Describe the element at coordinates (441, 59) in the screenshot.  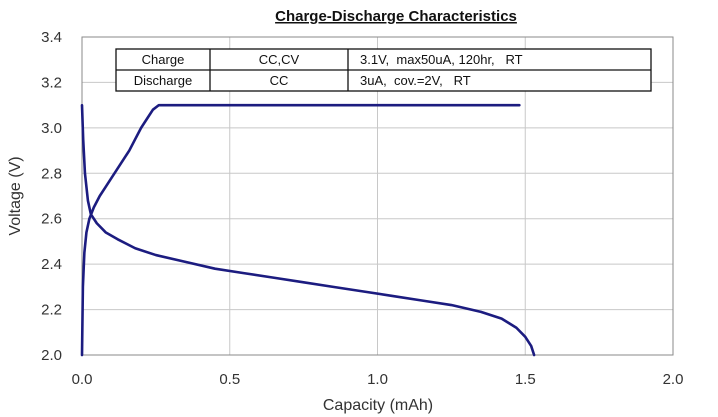
I see `condition-params-cell: 3.1V, max50uA, 120hr, RT` at that location.